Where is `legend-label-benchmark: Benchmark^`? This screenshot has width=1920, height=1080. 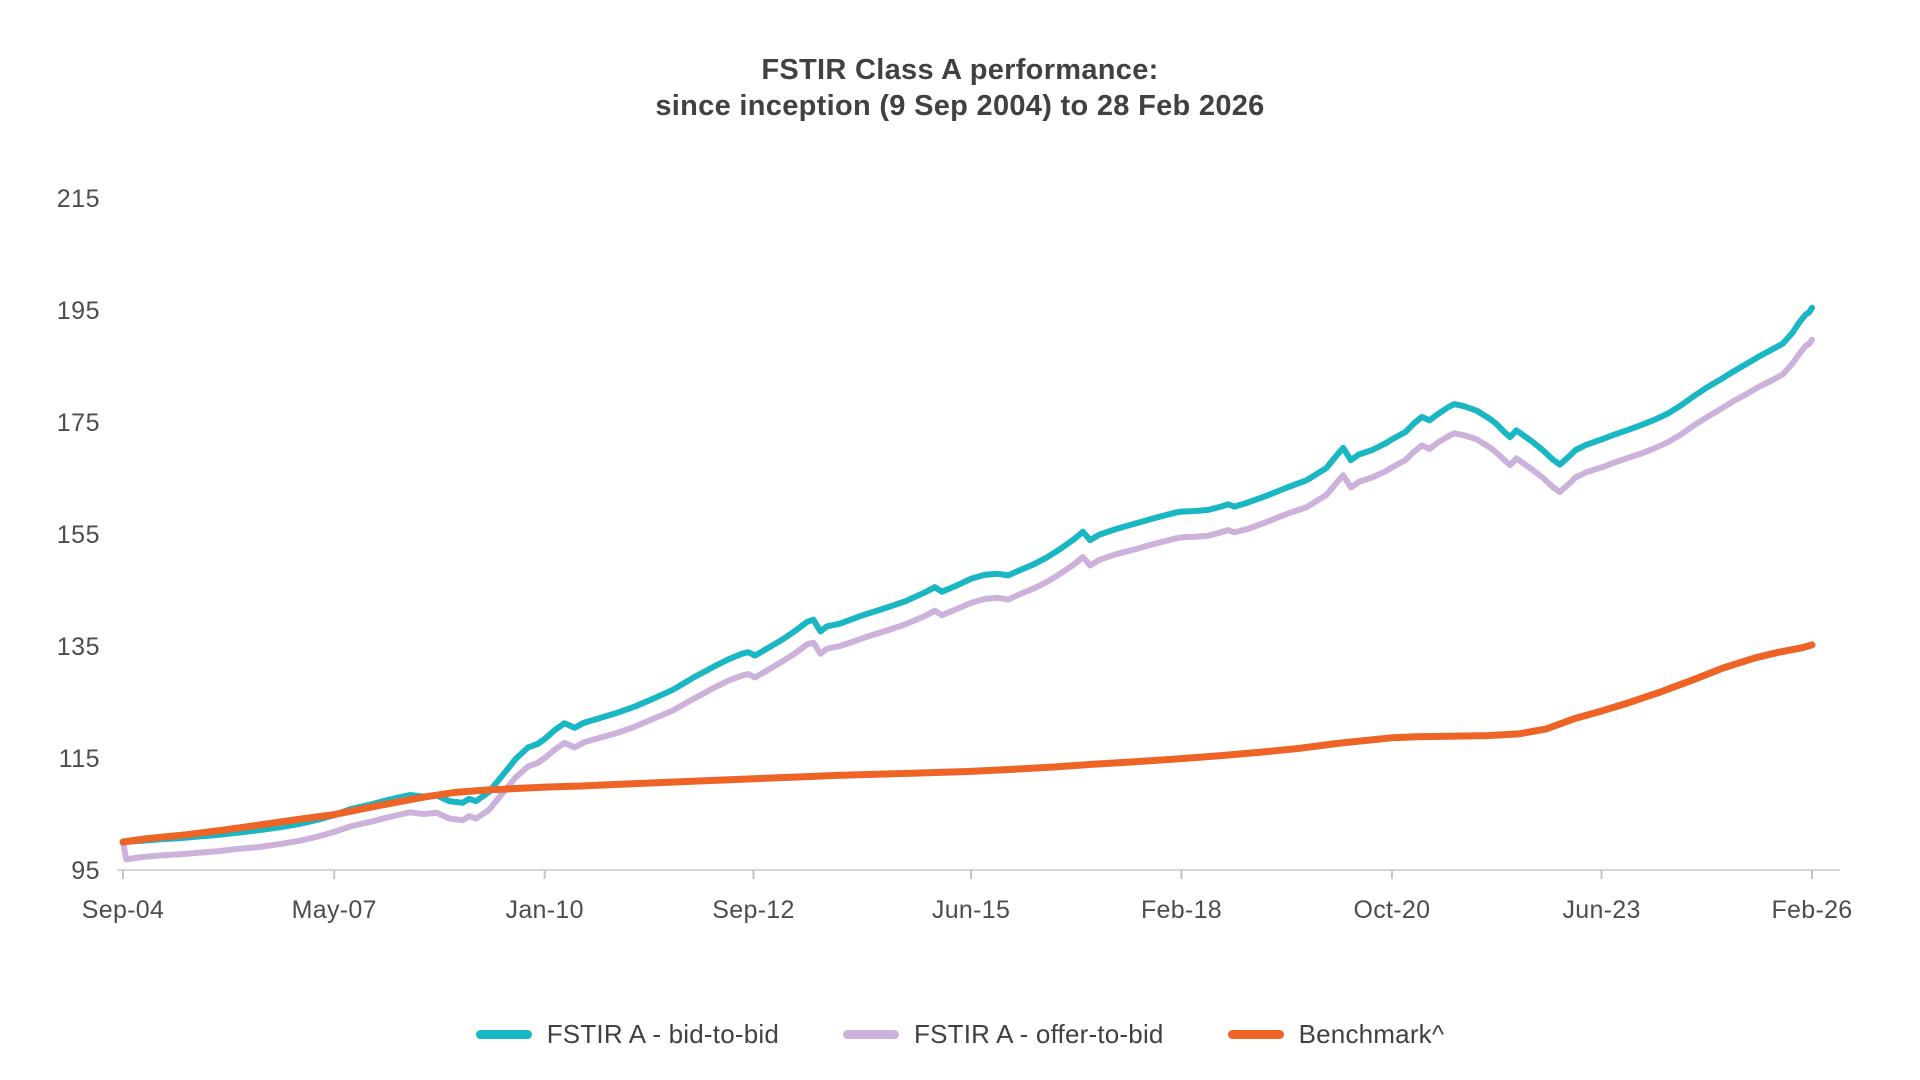 legend-label-benchmark: Benchmark^ is located at coordinates (1371, 1033).